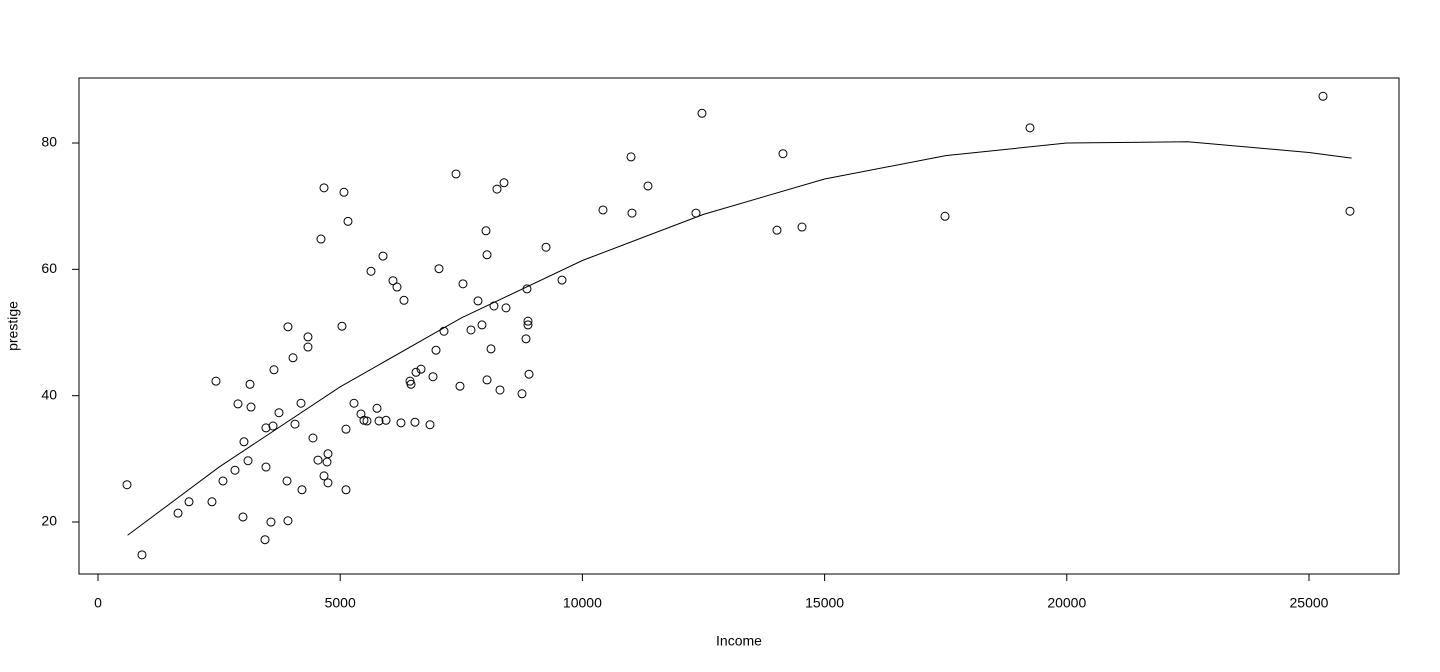  I want to click on y-tick-label: 60, so click(49, 268).